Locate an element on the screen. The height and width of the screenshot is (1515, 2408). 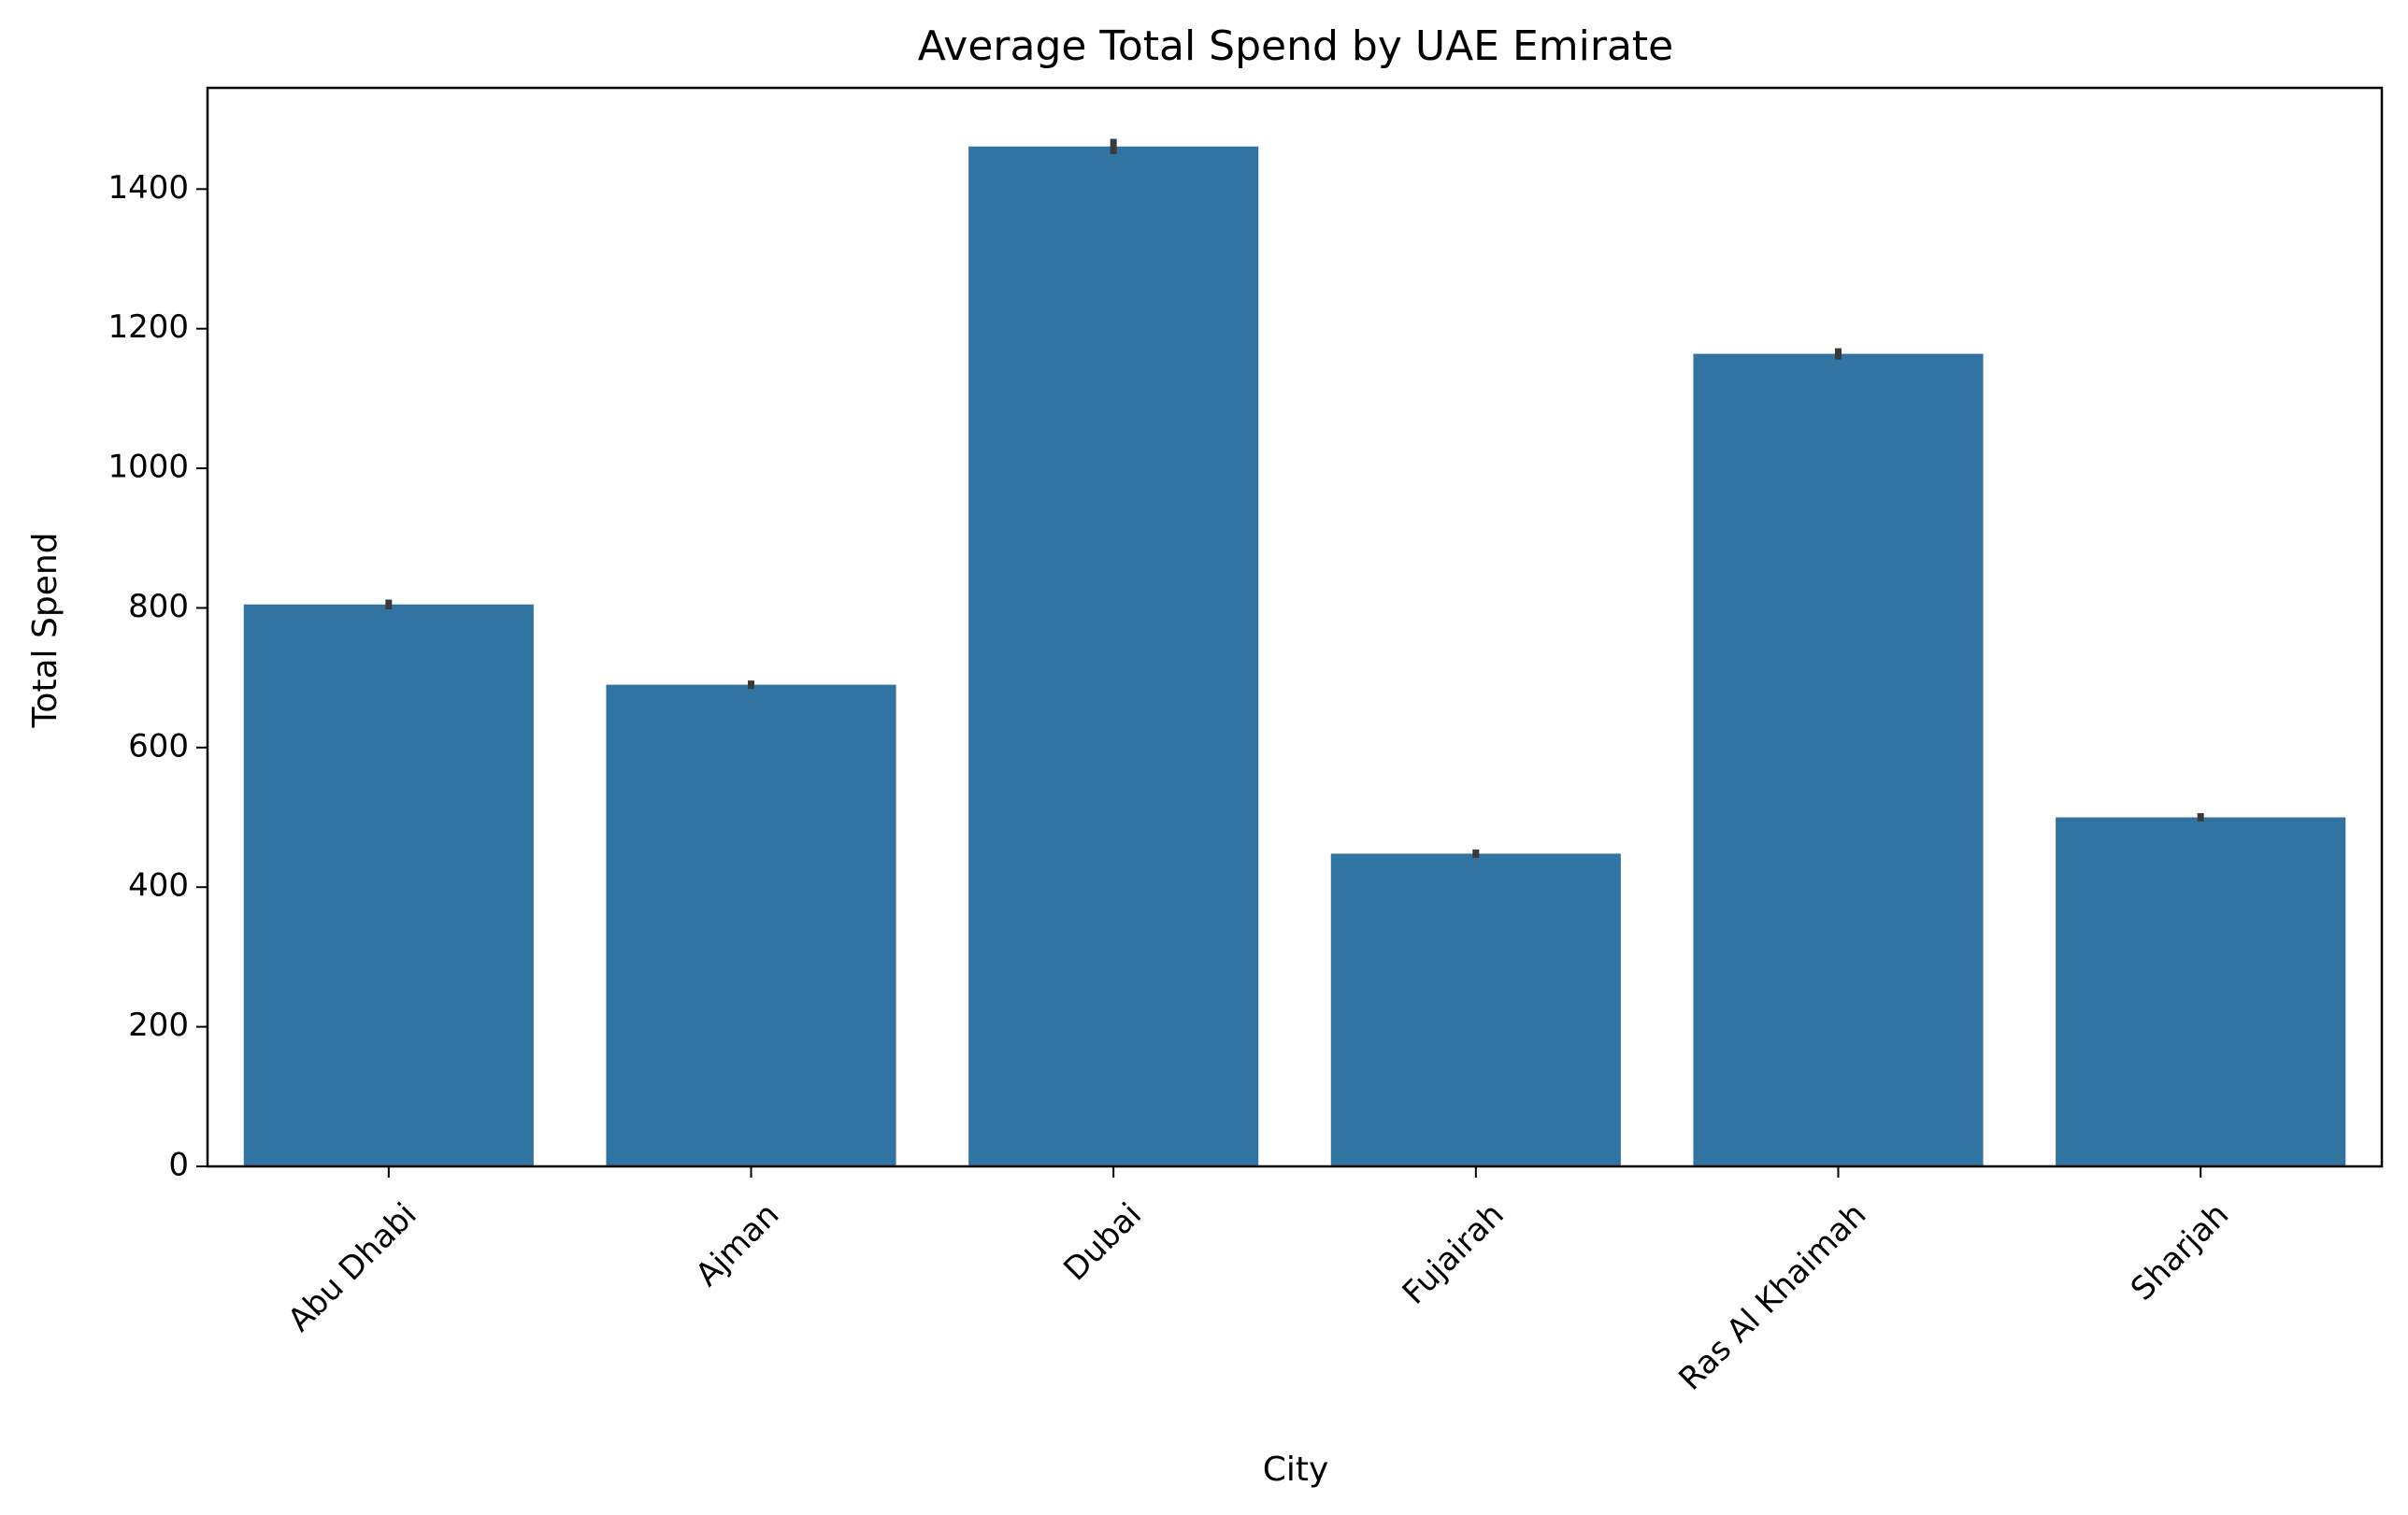
x-tick-label: Sharjah is located at coordinates (2180, 1252).